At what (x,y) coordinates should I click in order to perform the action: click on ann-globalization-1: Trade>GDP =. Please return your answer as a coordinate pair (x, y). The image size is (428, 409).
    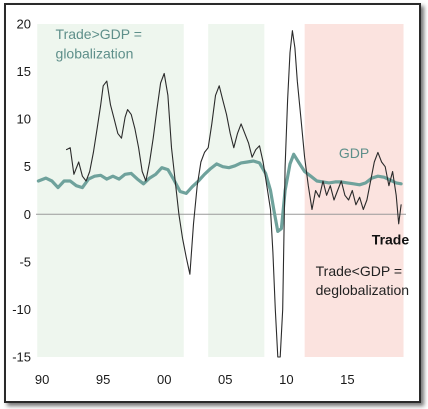
    Looking at the image, I should click on (99, 34).